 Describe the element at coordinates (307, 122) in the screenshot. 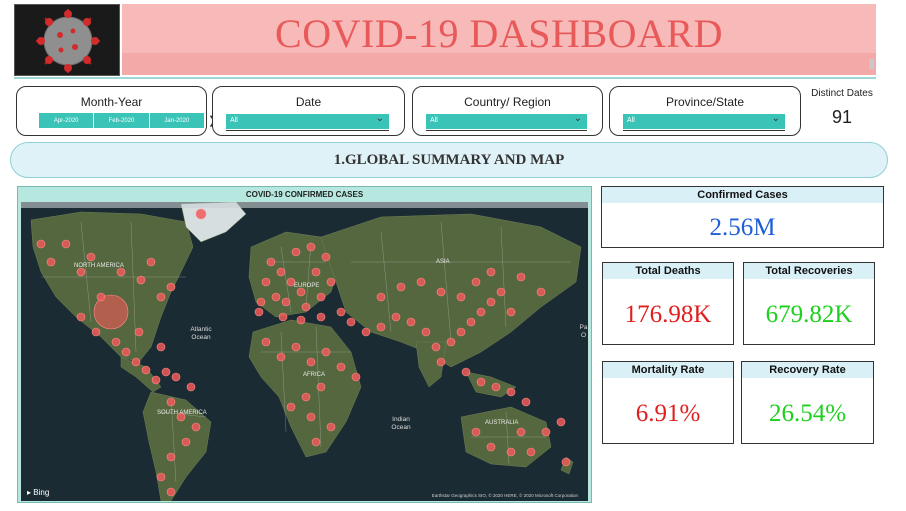

I see `date-dropdown: All ⌄` at that location.